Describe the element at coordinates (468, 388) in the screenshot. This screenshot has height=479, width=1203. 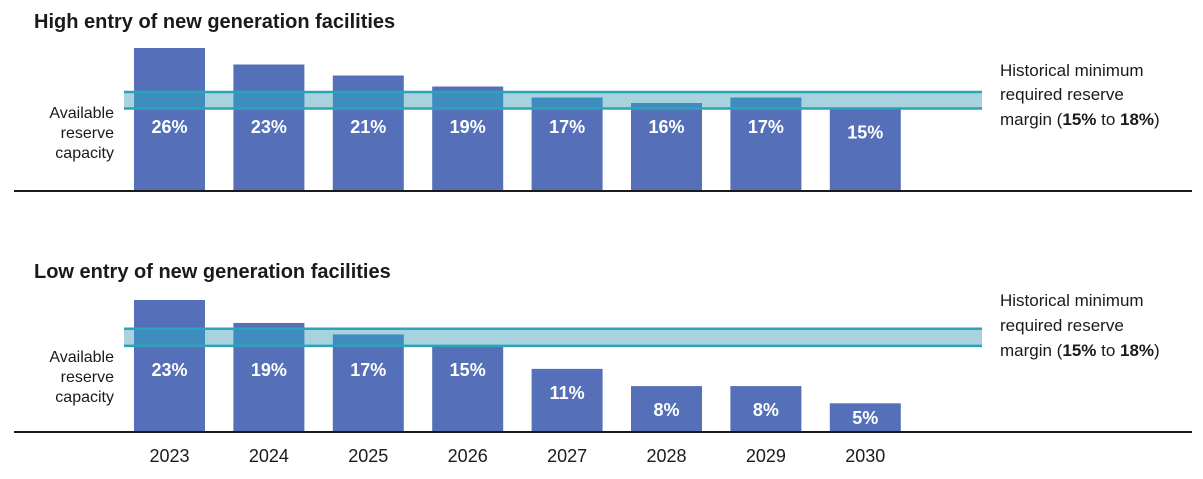
I see `bar-2026` at that location.